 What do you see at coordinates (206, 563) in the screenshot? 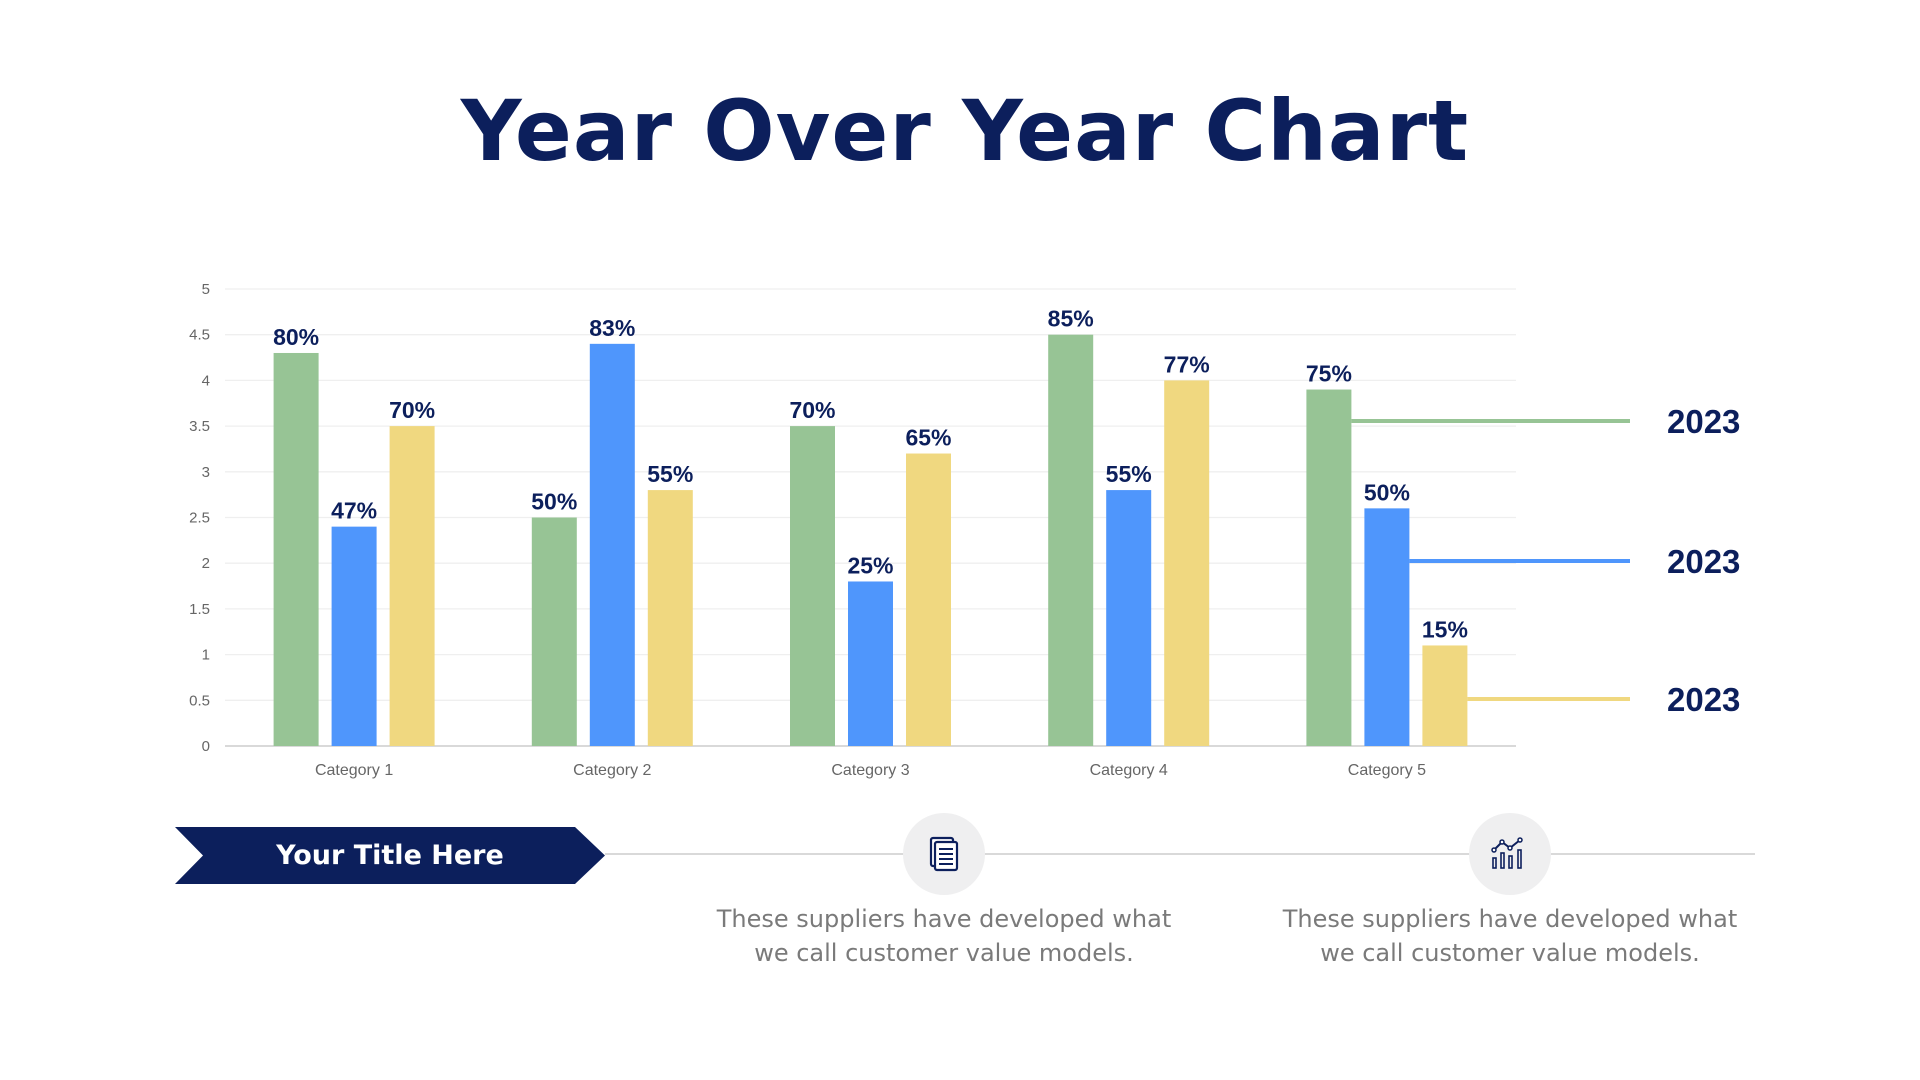
I see `y-tick-label: 2` at bounding box center [206, 563].